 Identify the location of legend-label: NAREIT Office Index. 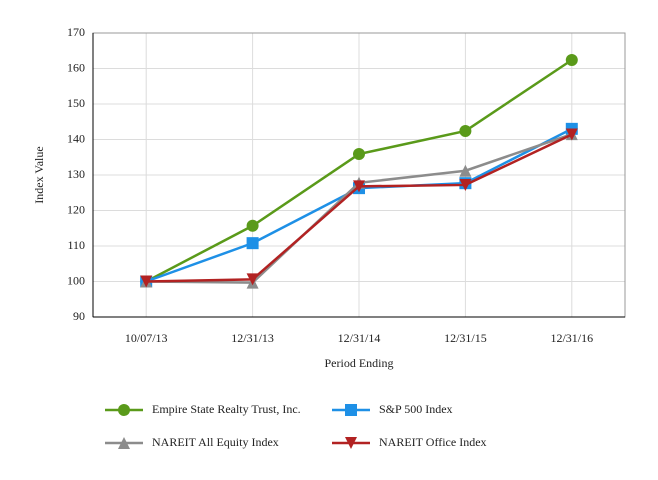
(433, 442).